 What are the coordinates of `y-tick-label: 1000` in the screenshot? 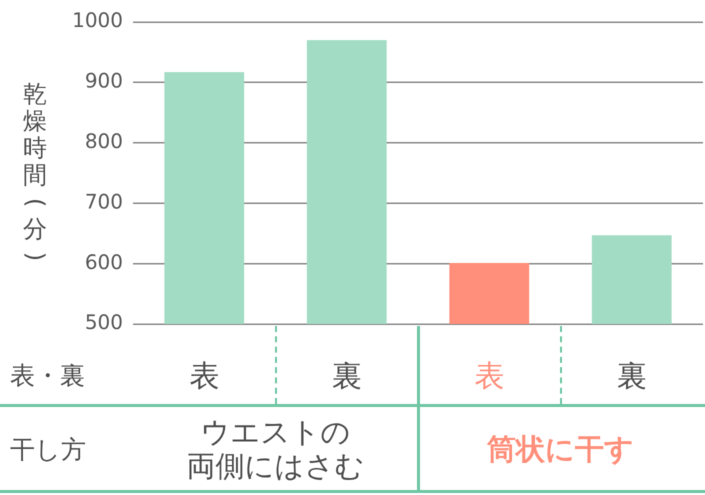 It's located at (97, 20).